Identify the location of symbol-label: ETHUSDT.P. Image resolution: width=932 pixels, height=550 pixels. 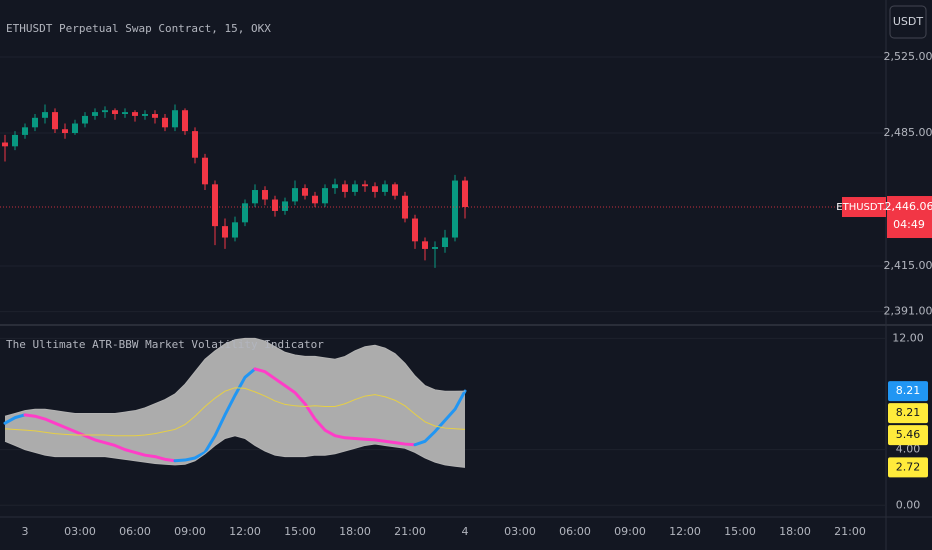
(863, 207).